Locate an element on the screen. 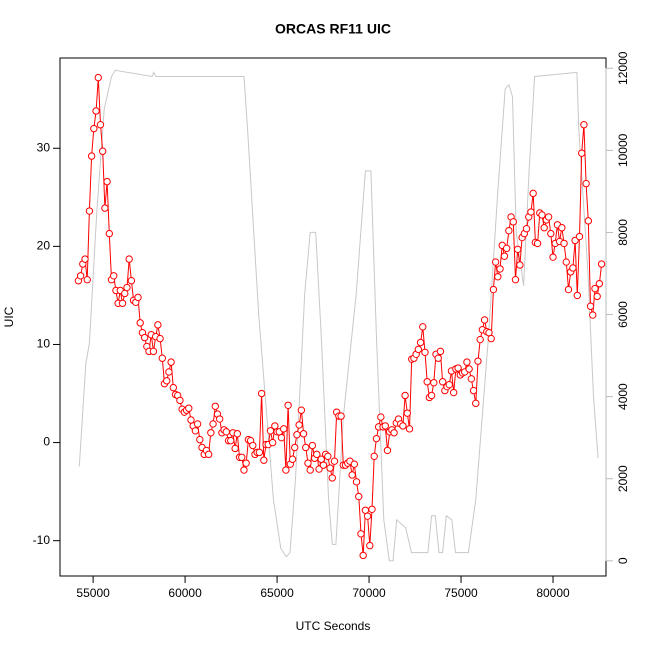 The image size is (650, 650). y2-tick-label: 12000 is located at coordinates (623, 68).